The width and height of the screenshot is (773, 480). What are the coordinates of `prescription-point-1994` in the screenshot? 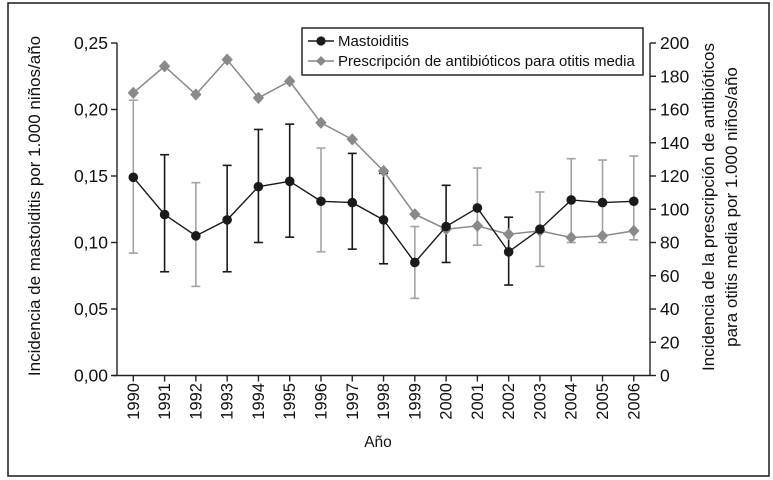 It's located at (258, 97).